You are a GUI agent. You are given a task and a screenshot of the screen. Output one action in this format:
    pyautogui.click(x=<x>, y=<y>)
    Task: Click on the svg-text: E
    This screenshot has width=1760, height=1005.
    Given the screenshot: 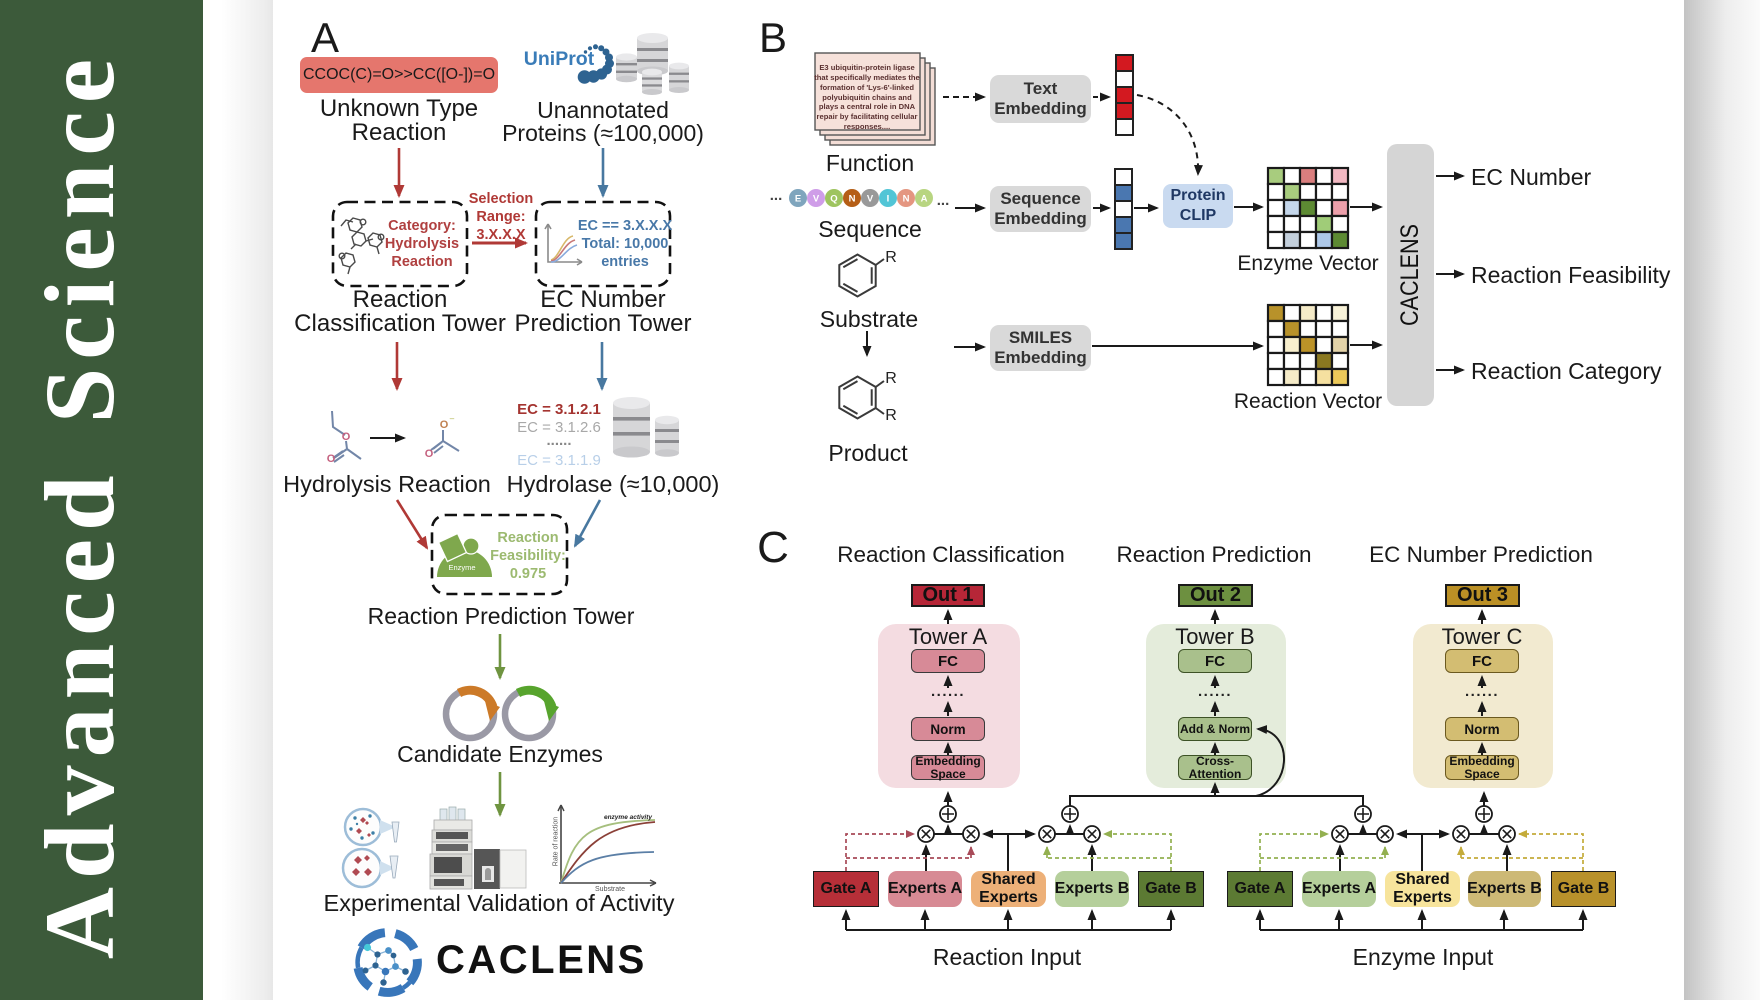 What is the action you would take?
    pyautogui.click(x=798, y=199)
    